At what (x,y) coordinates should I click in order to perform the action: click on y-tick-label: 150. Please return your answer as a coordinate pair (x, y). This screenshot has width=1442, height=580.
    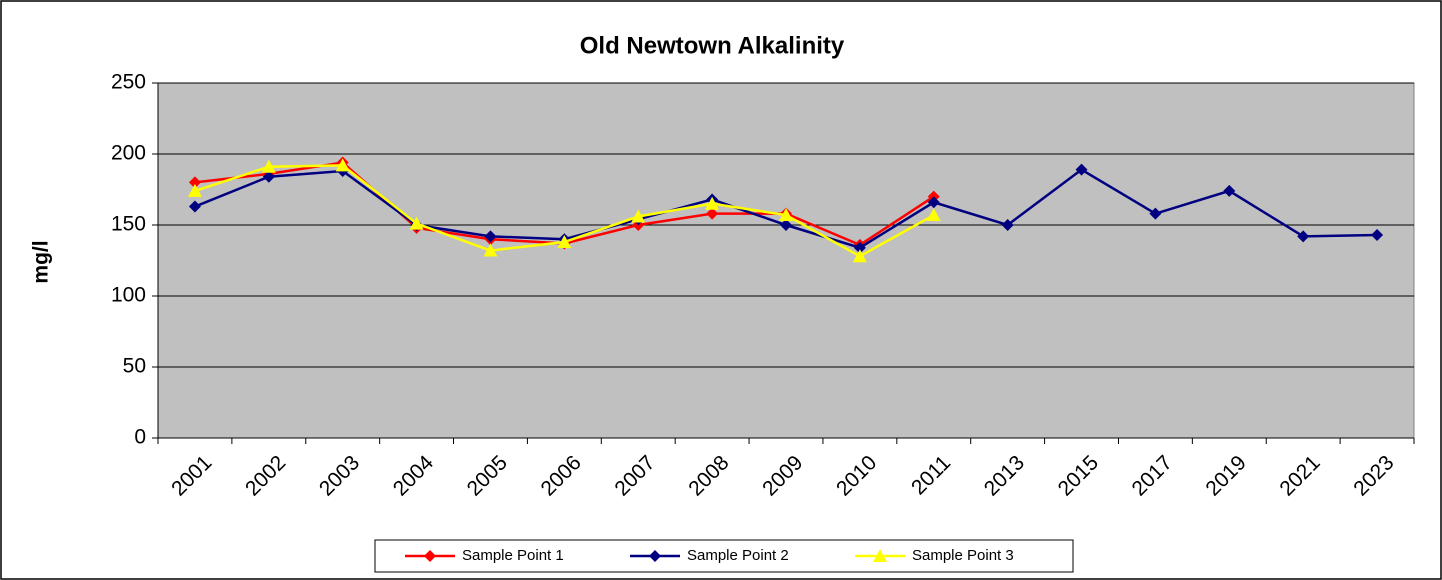
    Looking at the image, I should click on (128, 224).